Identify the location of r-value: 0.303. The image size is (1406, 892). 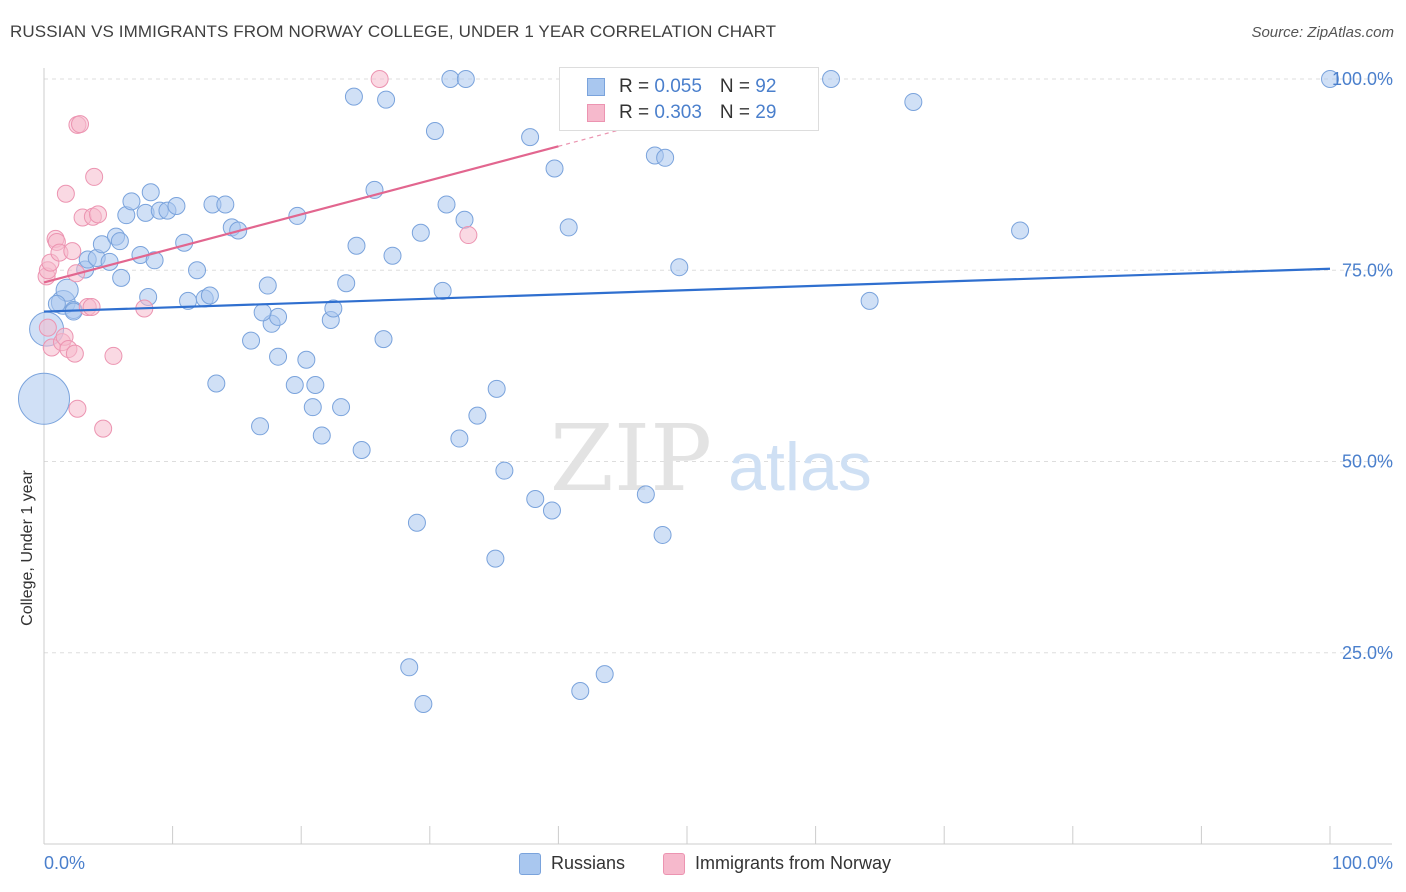
(678, 112).